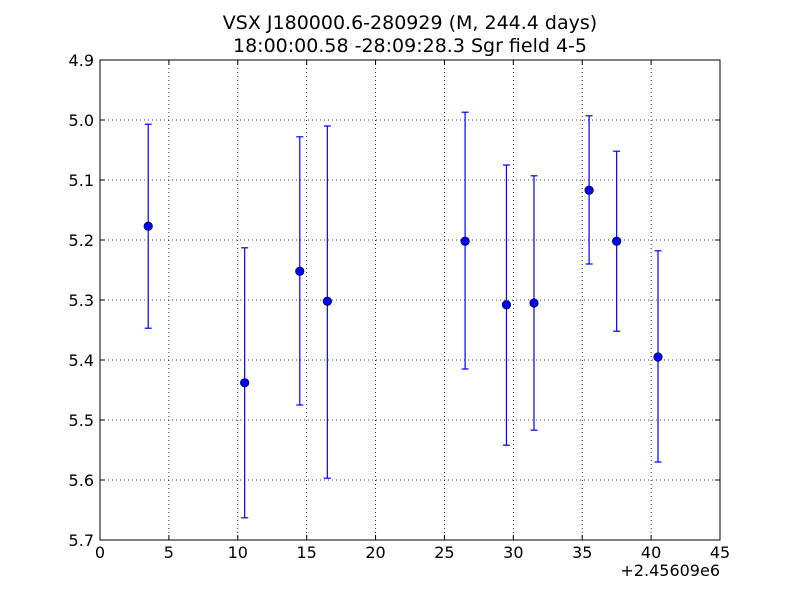 The width and height of the screenshot is (800, 600). Describe the element at coordinates (410, 23) in the screenshot. I see `chart-title: VSX J180000.6-280929 (M, 244.4 days)` at that location.